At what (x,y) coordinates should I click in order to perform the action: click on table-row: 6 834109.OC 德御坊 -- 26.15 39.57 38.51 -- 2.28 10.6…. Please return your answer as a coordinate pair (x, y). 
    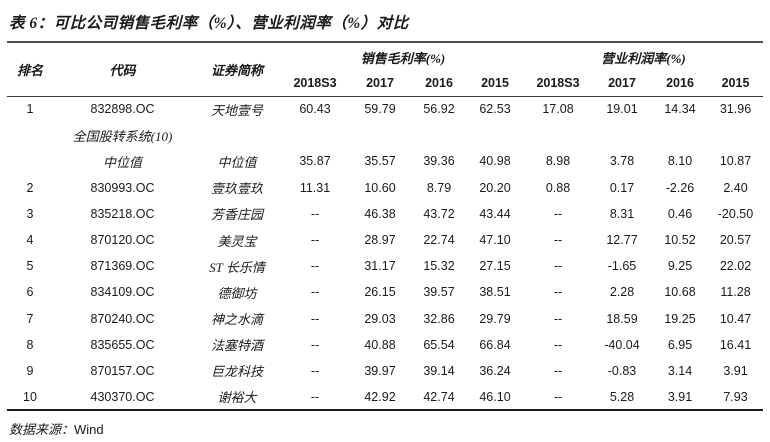
    Looking at the image, I should click on (385, 292).